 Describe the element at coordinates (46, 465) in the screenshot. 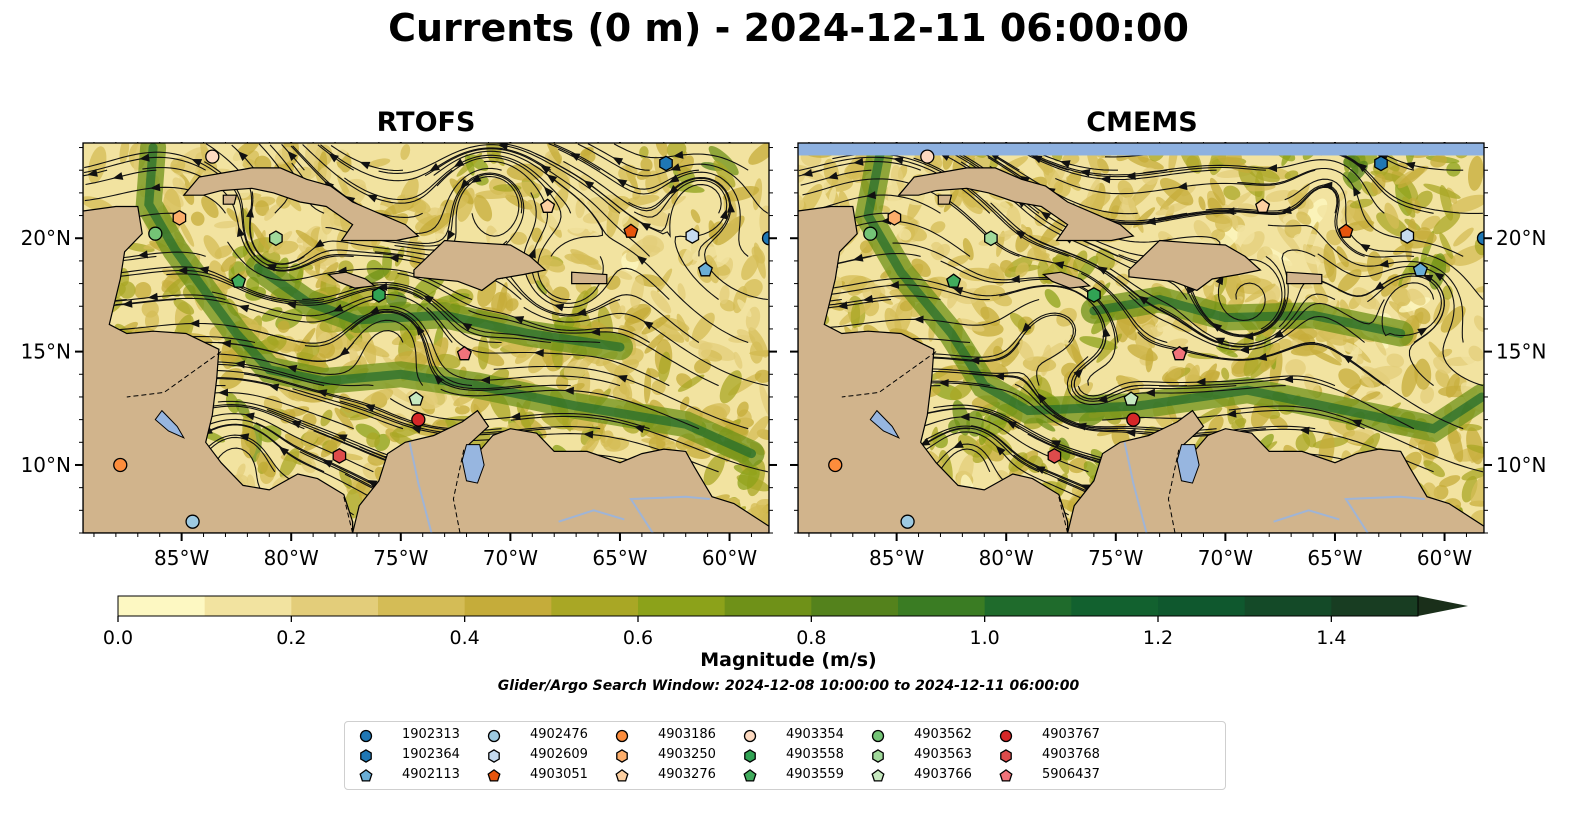

I see `y-tick-label: 10°N` at that location.